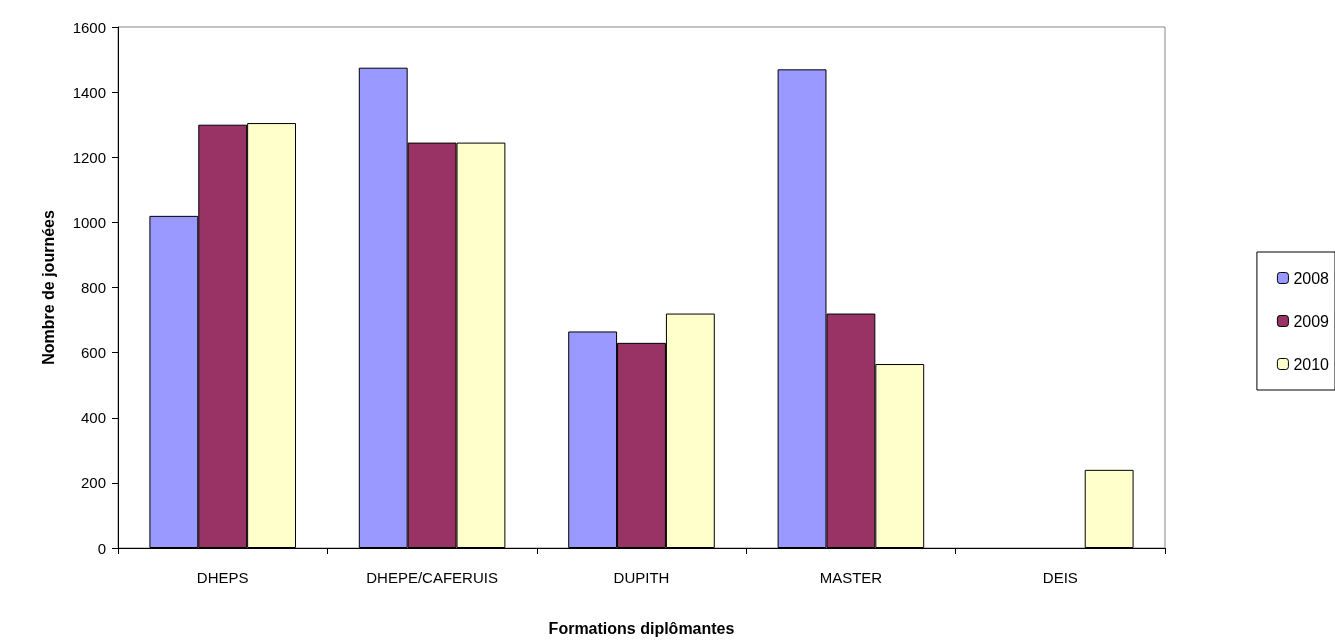 The image size is (1335, 642). Describe the element at coordinates (93, 287) in the screenshot. I see `y-tick-label: 800` at that location.